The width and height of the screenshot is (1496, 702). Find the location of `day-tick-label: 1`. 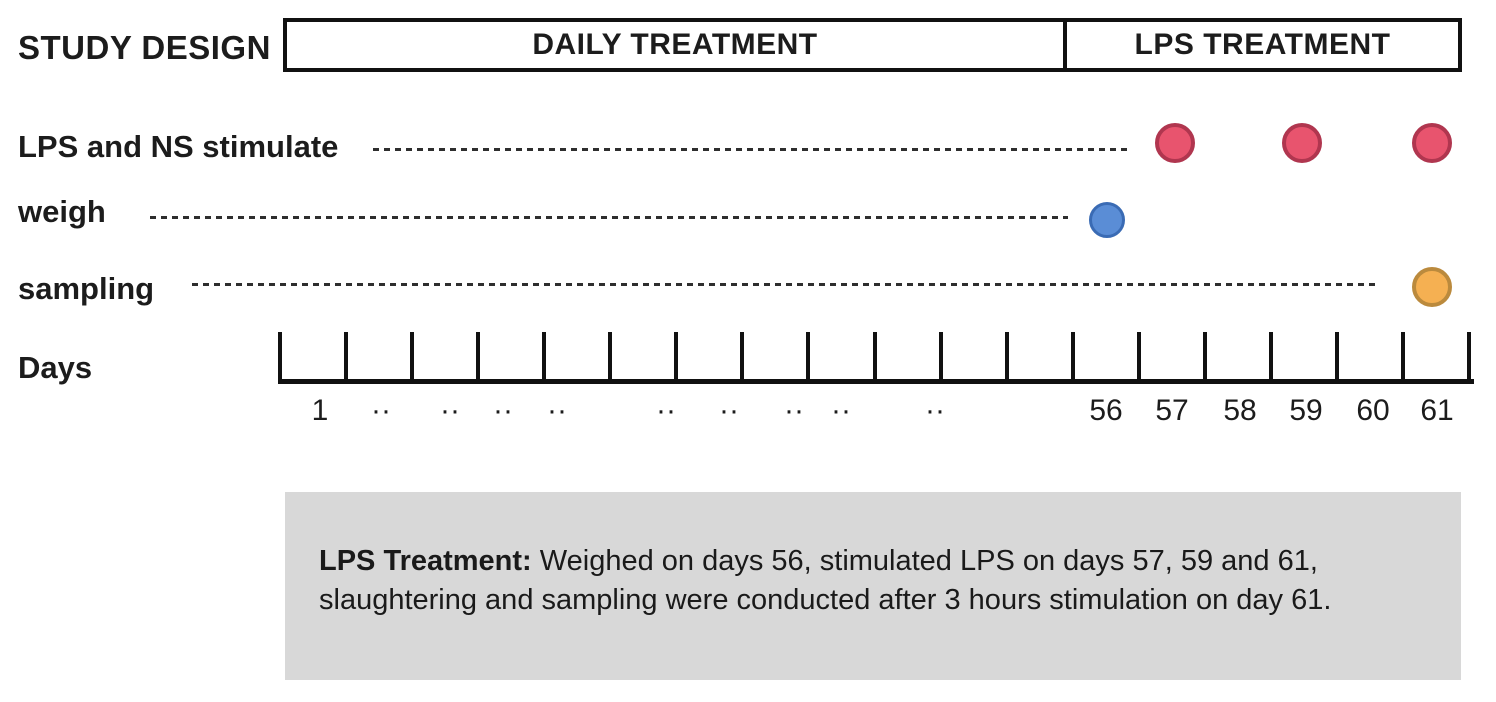

day-tick-label: 1 is located at coordinates (320, 410).